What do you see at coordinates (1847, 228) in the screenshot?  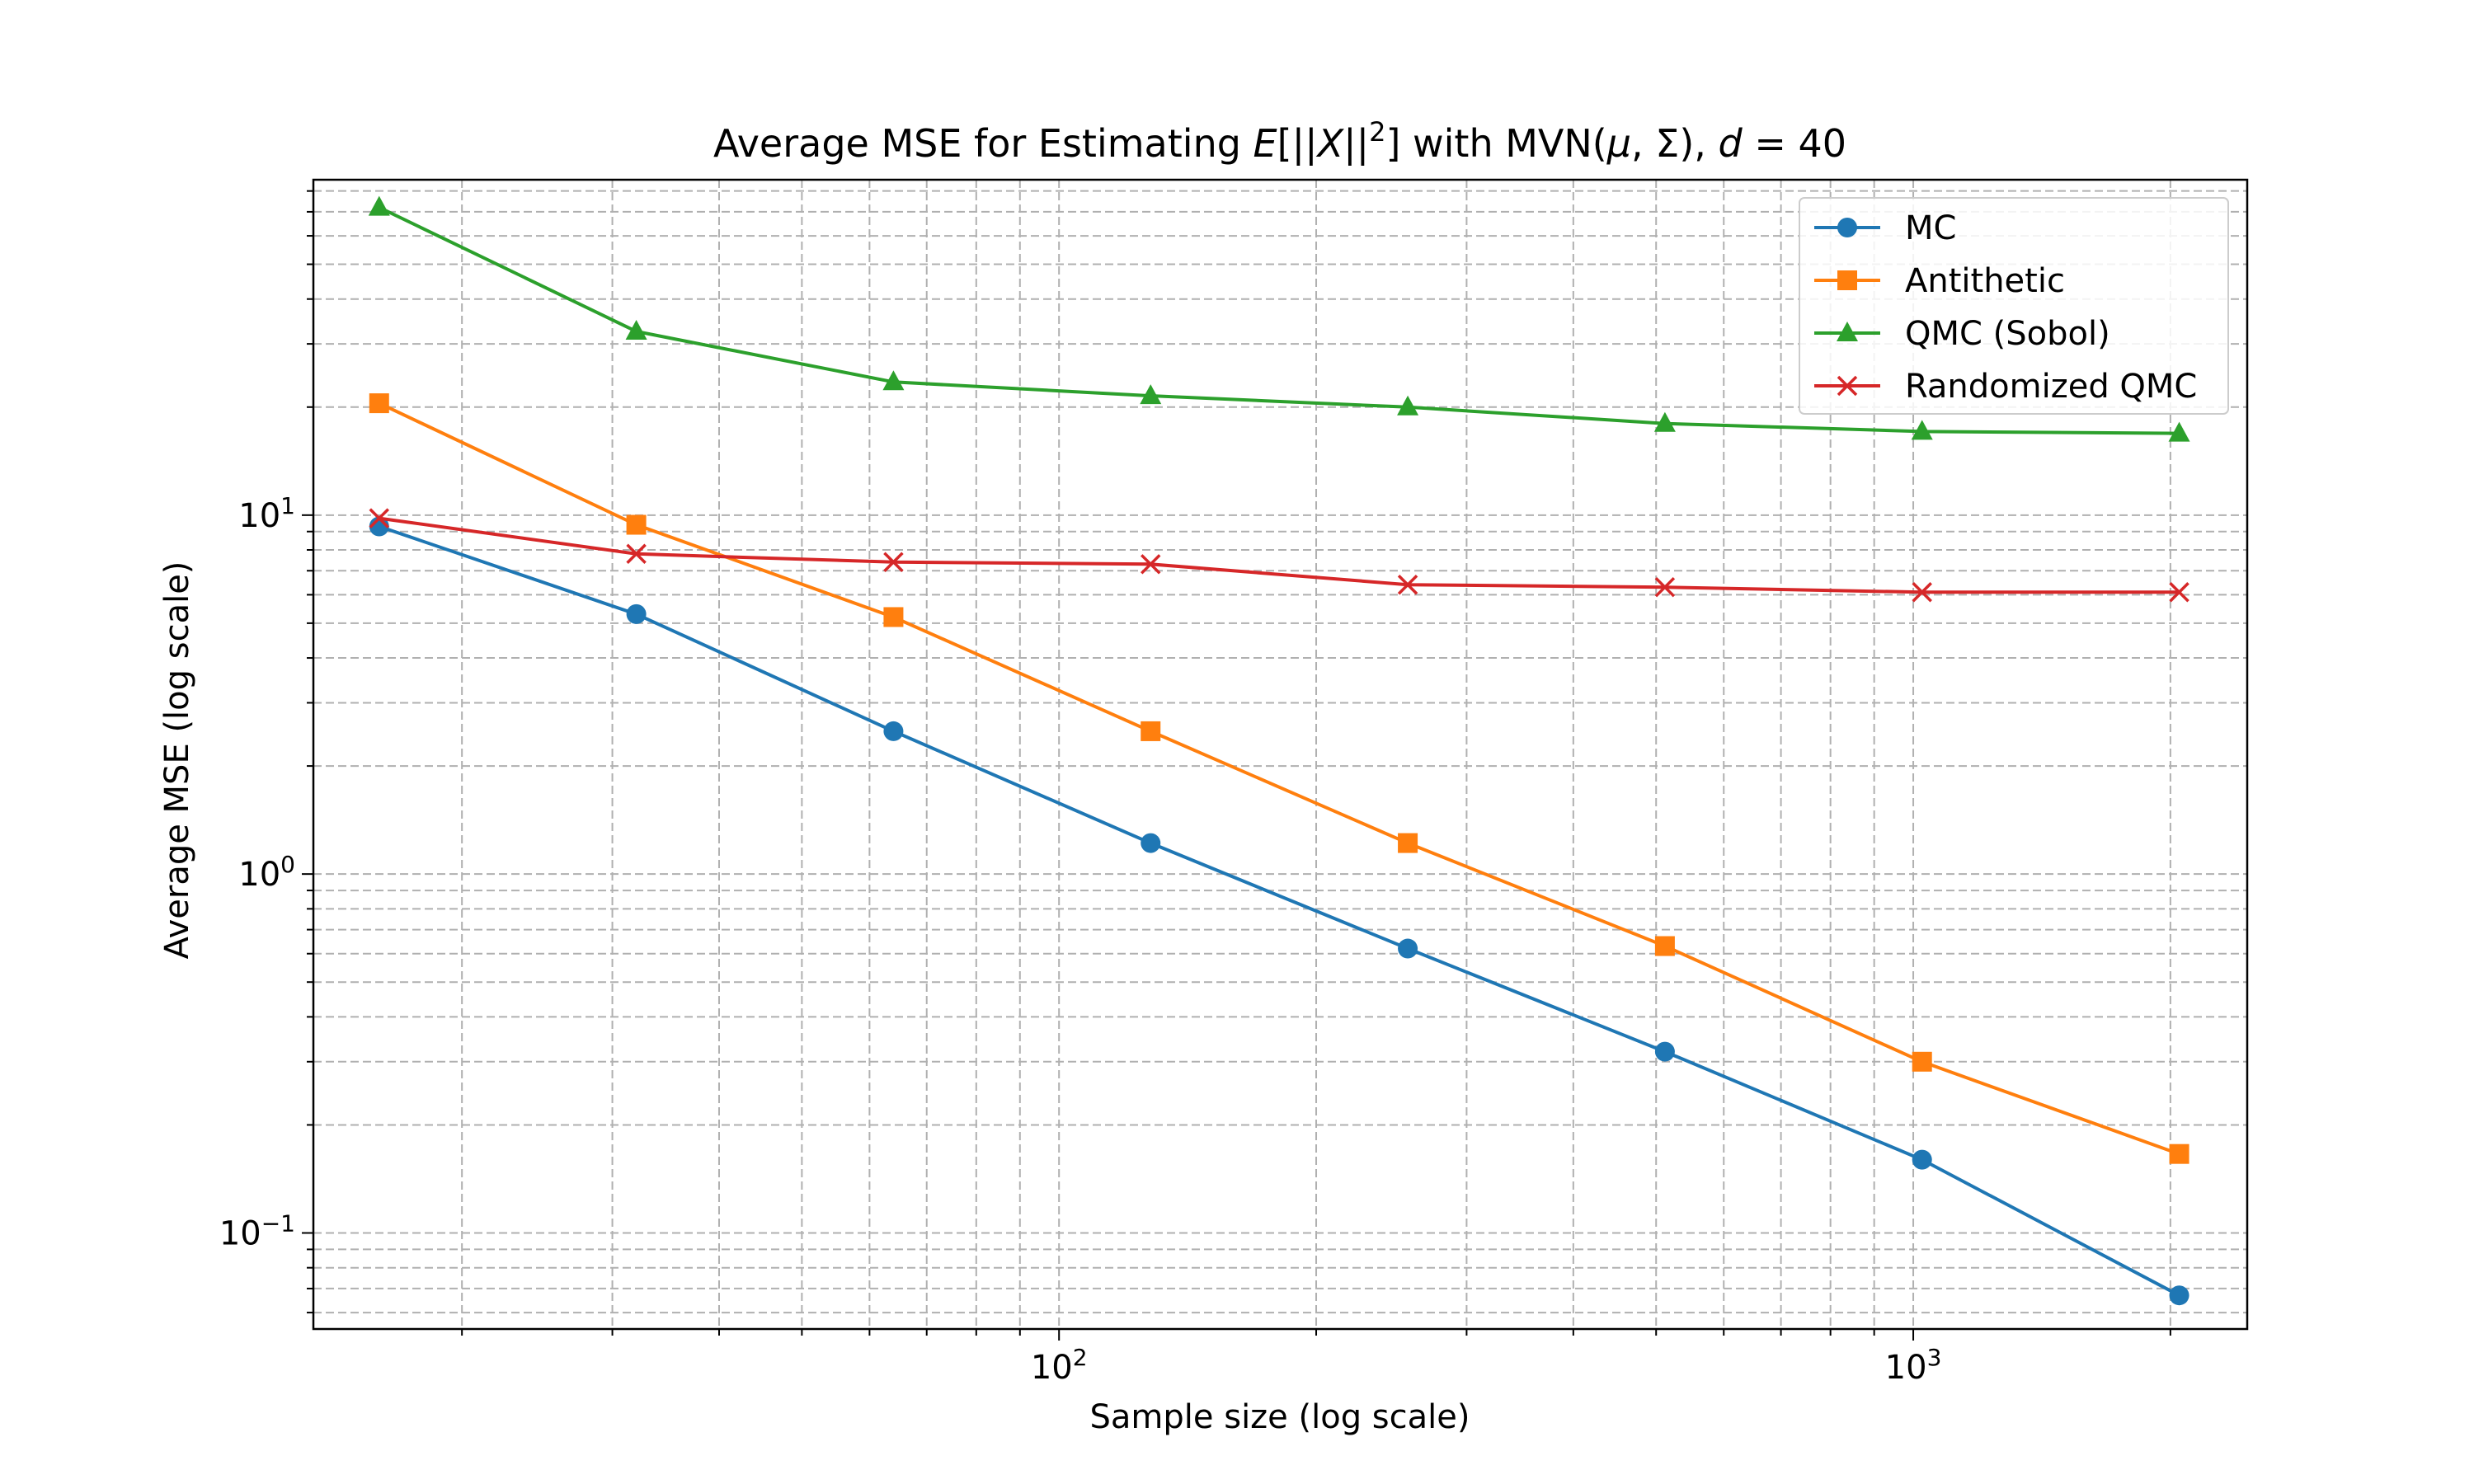 I see `legend-marker-mc` at bounding box center [1847, 228].